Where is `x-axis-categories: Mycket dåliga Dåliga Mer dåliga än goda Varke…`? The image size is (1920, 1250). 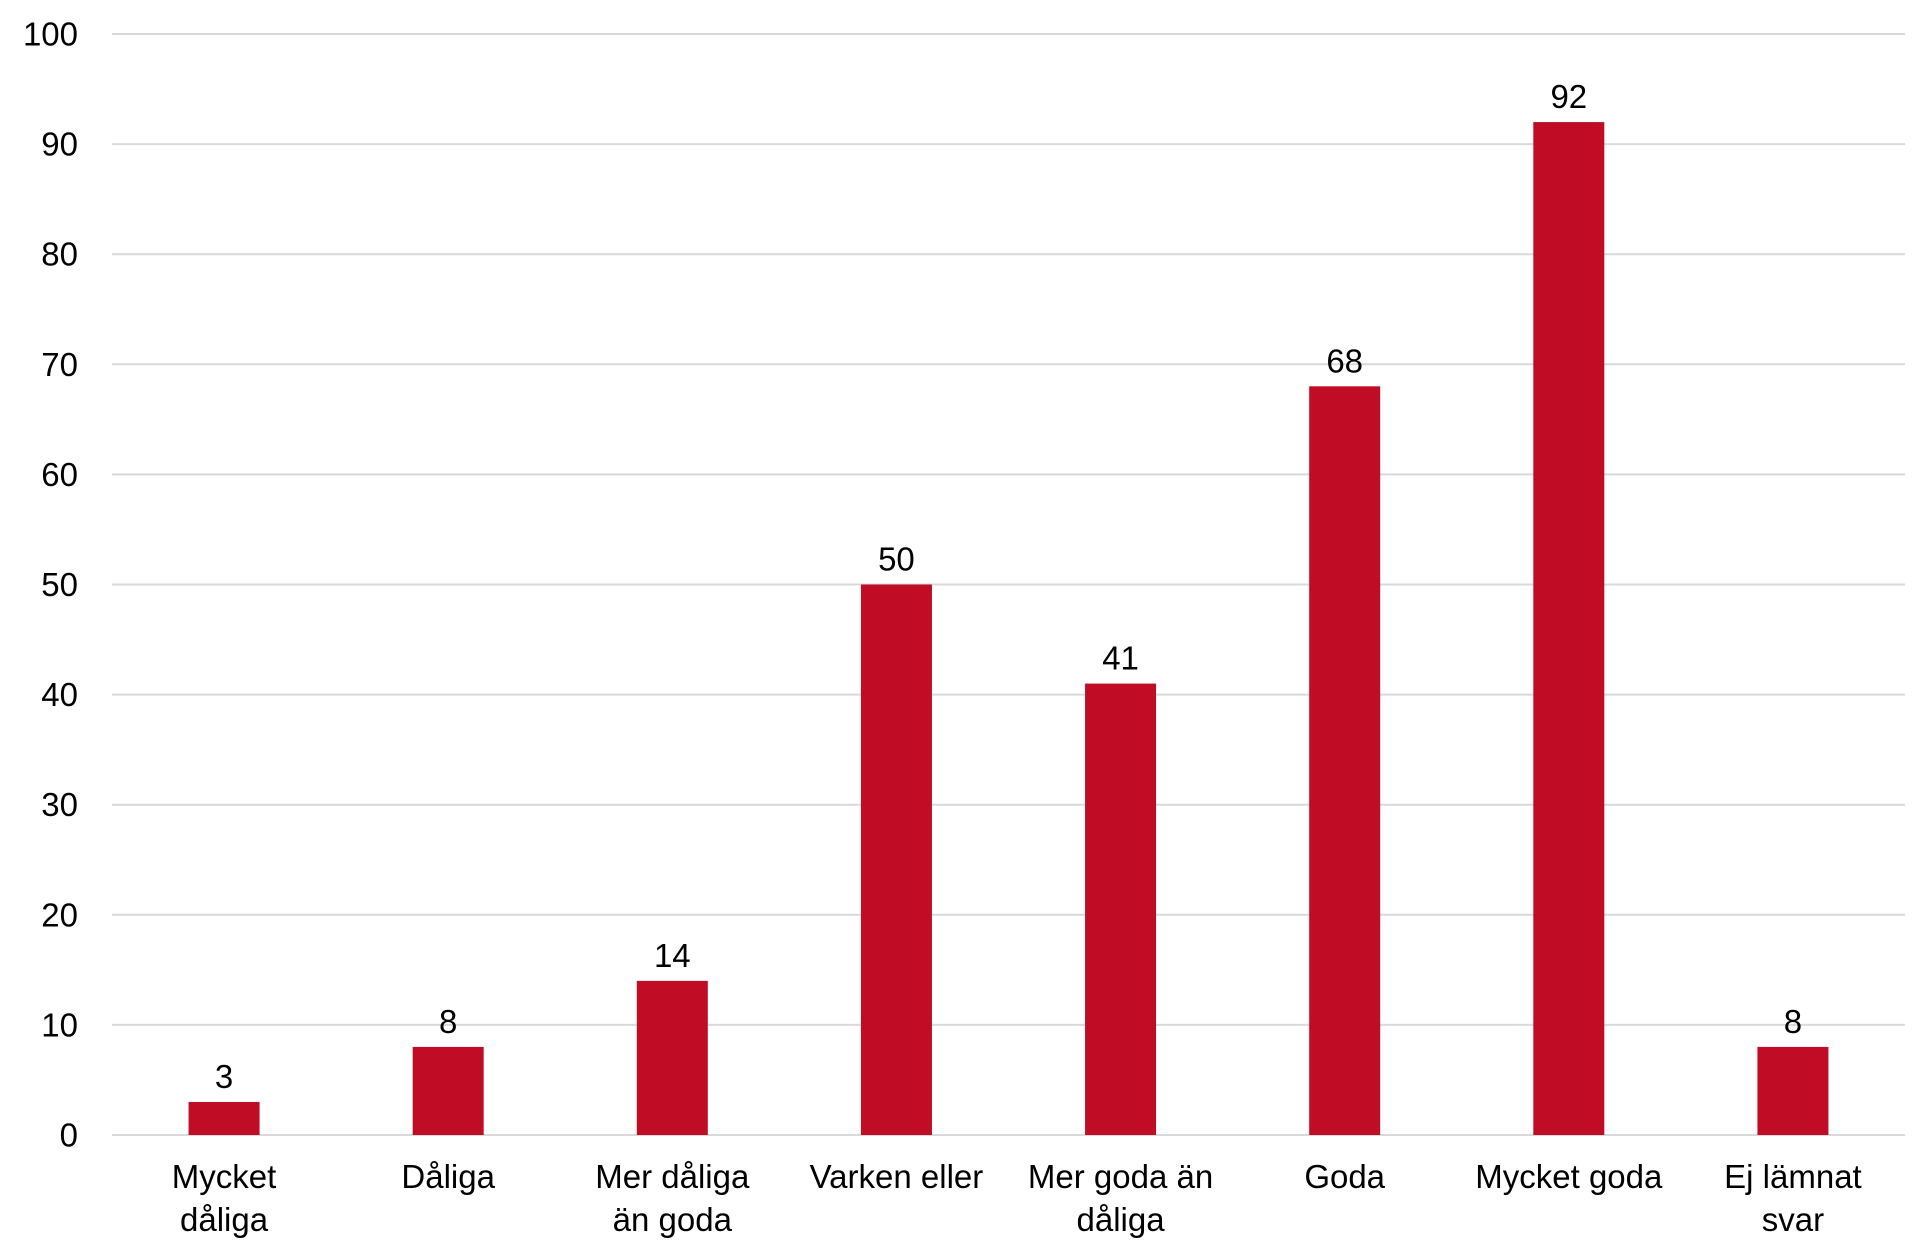
x-axis-categories: Mycket dåliga Dåliga Mer dåliga än goda Varke… is located at coordinates (1017, 1198).